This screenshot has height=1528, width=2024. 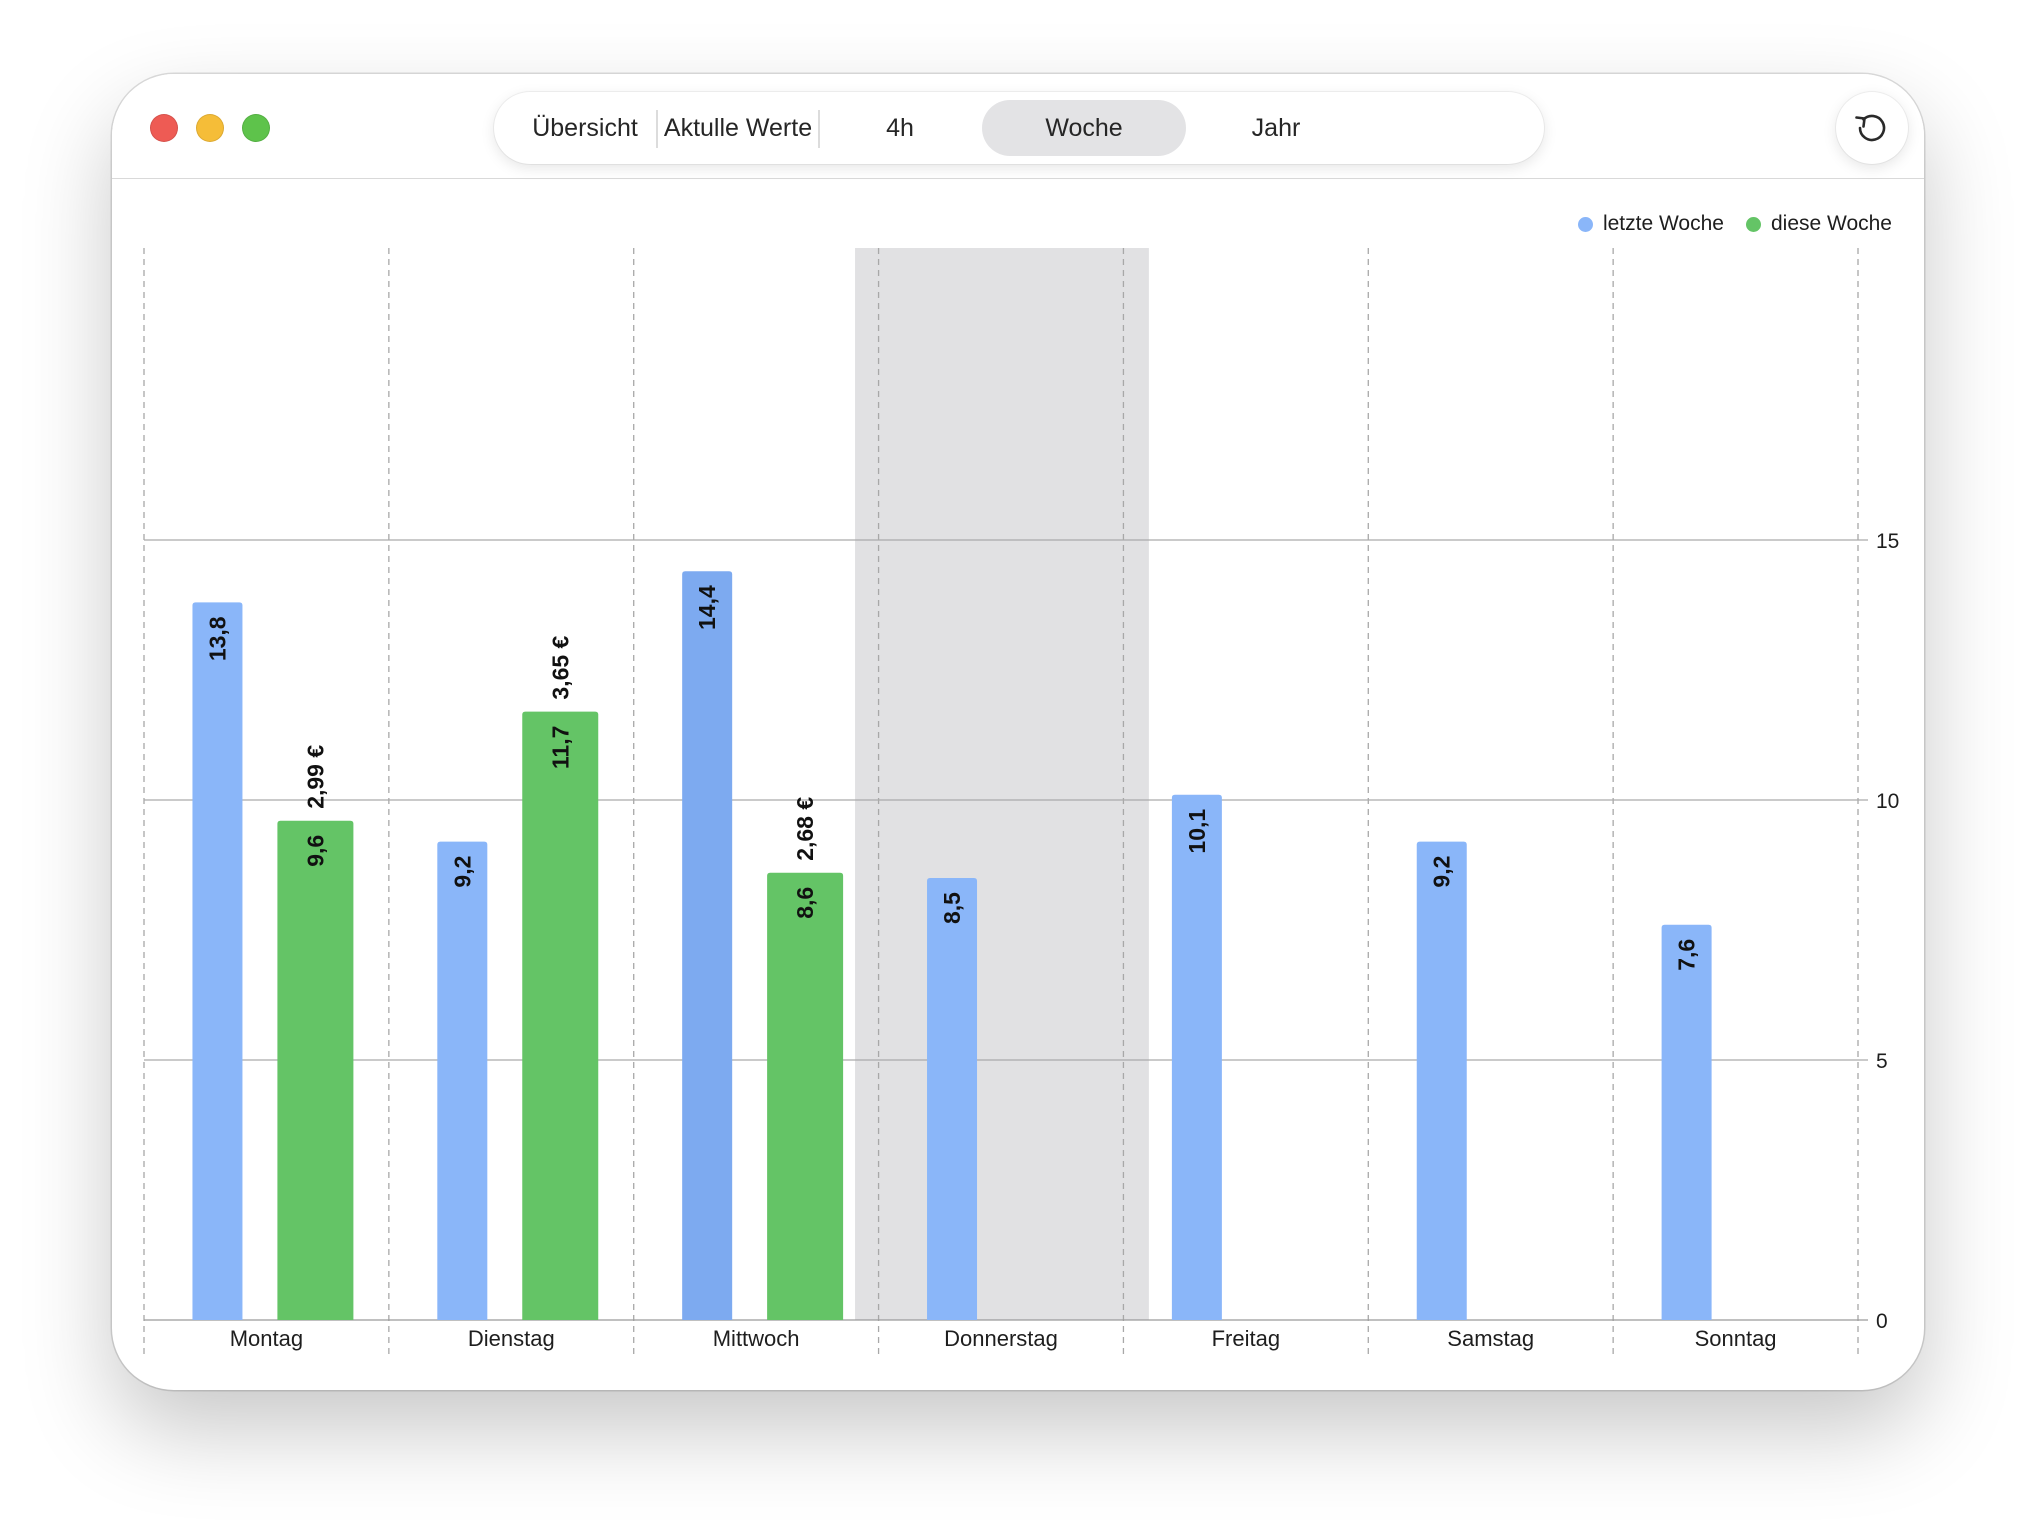 What do you see at coordinates (210, 128) in the screenshot?
I see `minimize-window-button` at bounding box center [210, 128].